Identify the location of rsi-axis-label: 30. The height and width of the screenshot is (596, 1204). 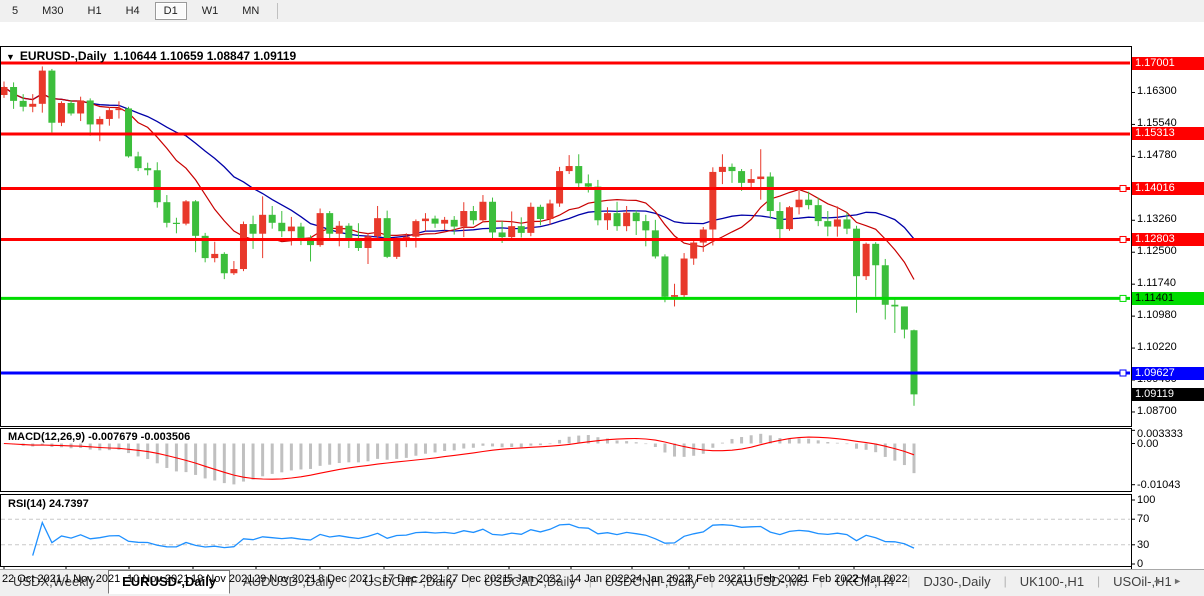
(1143, 544).